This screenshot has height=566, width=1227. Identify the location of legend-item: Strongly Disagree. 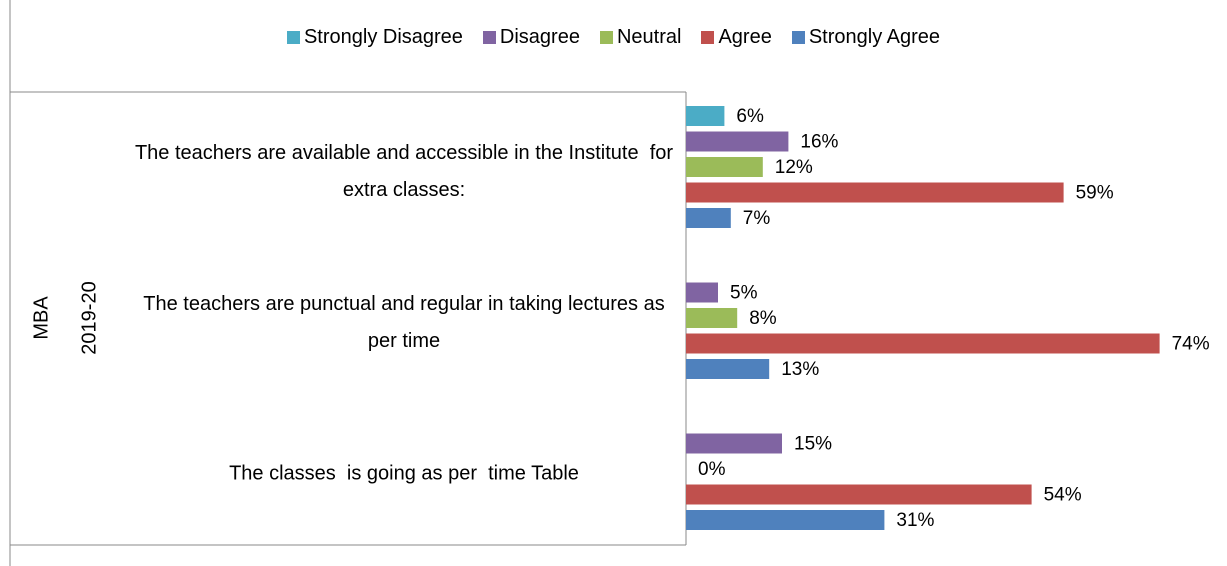
(374, 37).